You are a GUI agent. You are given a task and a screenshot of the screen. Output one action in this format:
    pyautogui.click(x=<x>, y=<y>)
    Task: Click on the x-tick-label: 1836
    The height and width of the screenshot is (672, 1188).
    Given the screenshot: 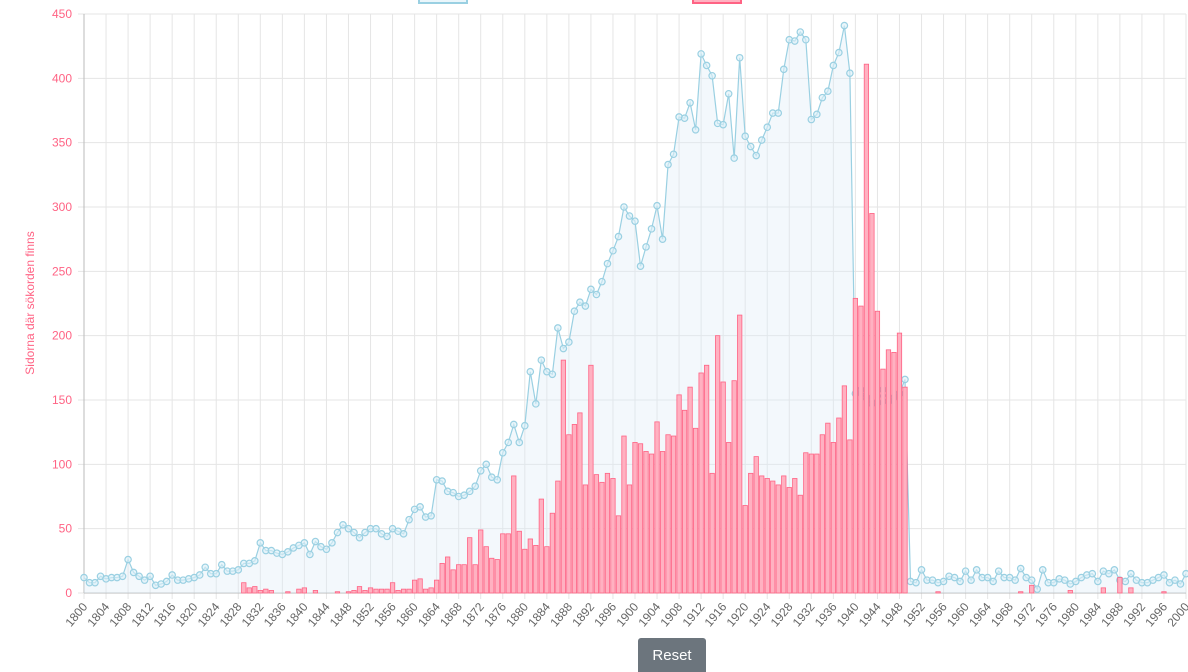 What is the action you would take?
    pyautogui.click(x=275, y=615)
    